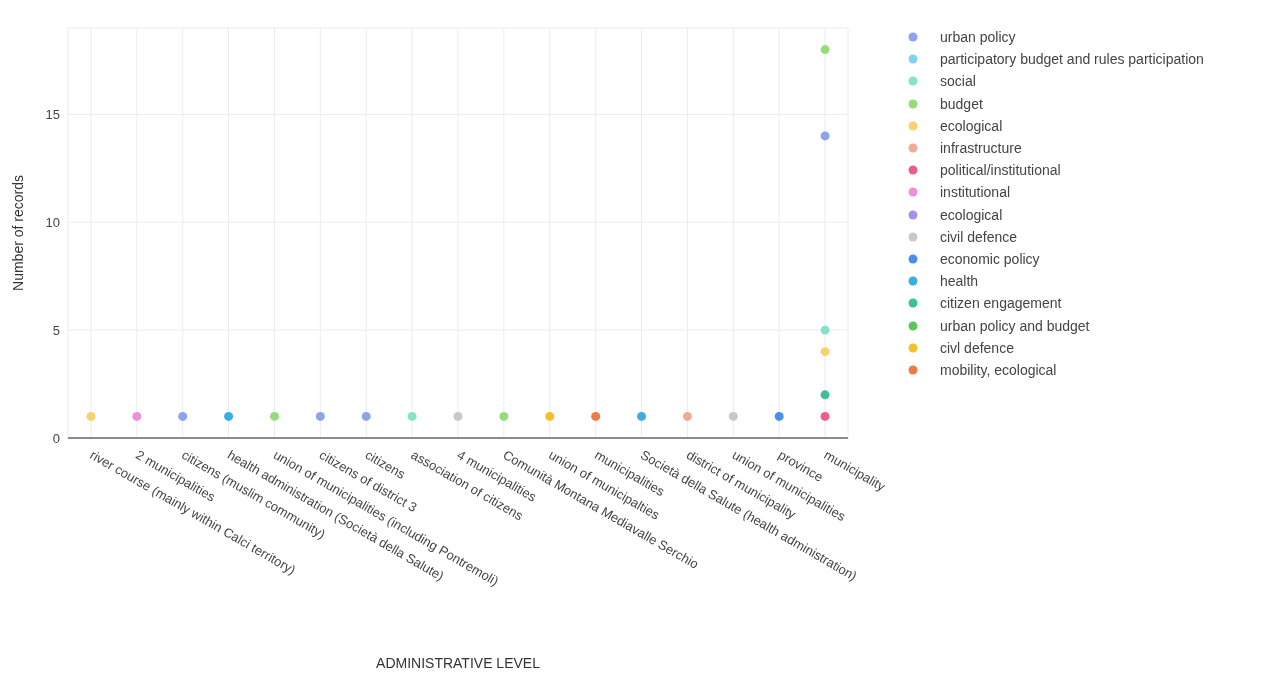 The image size is (1276, 688). Describe the element at coordinates (56, 438) in the screenshot. I see `y-tick-label: 0` at that location.